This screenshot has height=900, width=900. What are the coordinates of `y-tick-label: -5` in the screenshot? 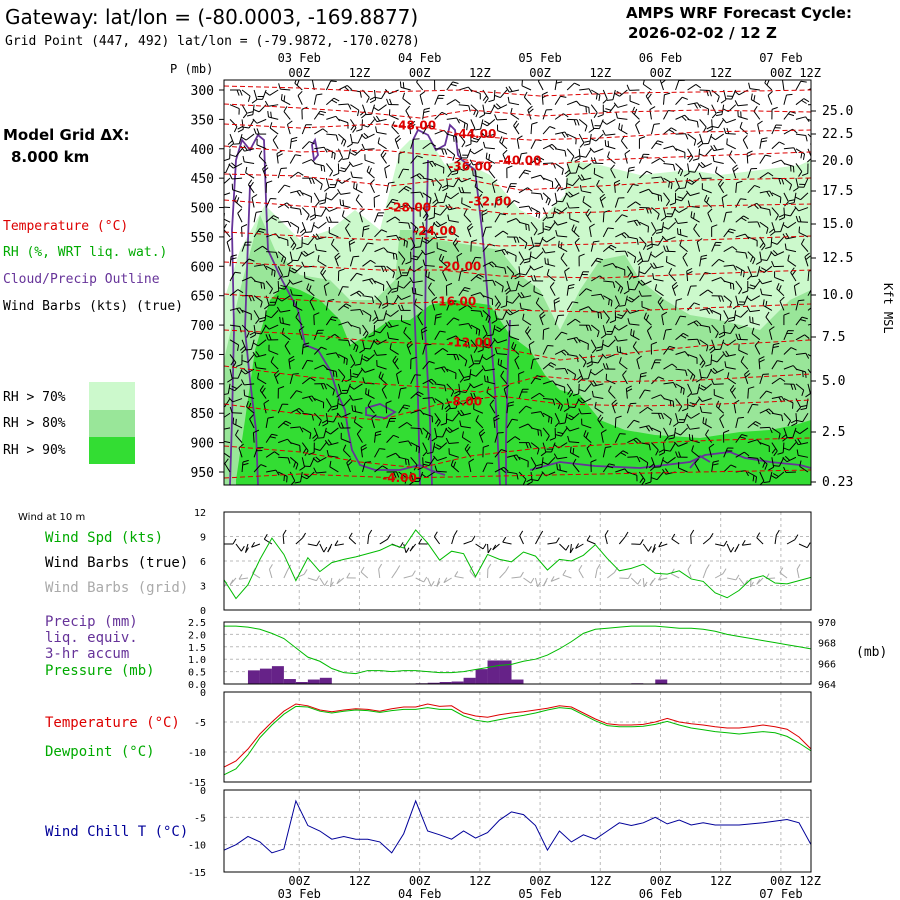 It's located at (200, 723).